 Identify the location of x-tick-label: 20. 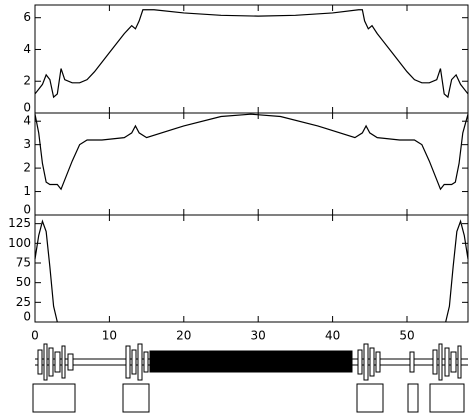
(183, 336).